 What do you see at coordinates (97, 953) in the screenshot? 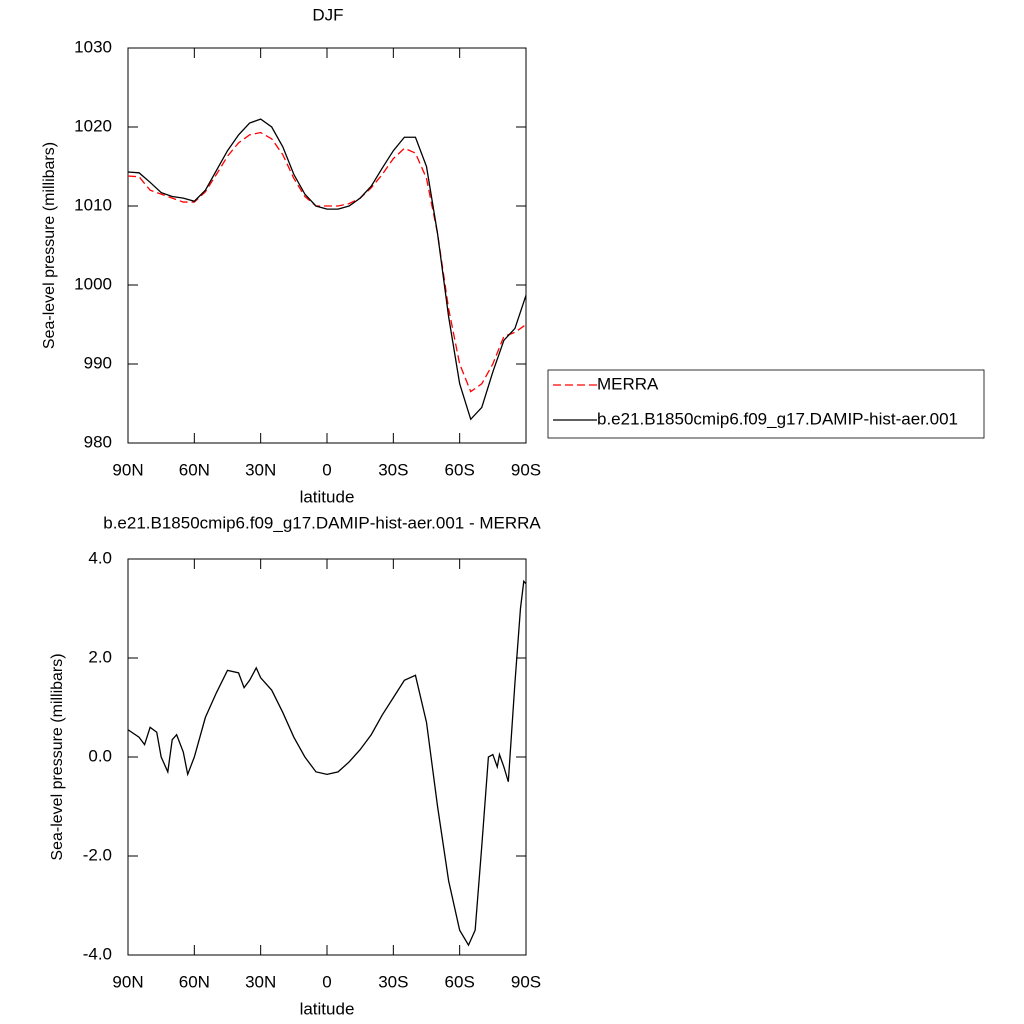
I see `y-tick-label: -4.0` at bounding box center [97, 953].